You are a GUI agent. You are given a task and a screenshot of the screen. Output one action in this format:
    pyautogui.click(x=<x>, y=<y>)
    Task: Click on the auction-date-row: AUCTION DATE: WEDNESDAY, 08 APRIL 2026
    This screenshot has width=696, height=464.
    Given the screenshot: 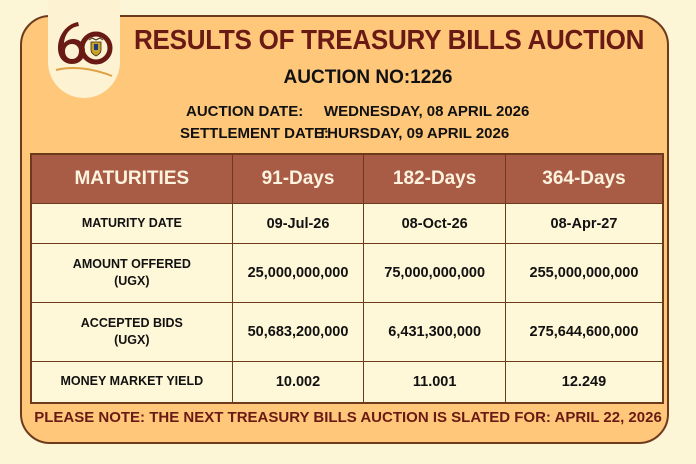 What is the action you would take?
    pyautogui.click(x=357, y=111)
    